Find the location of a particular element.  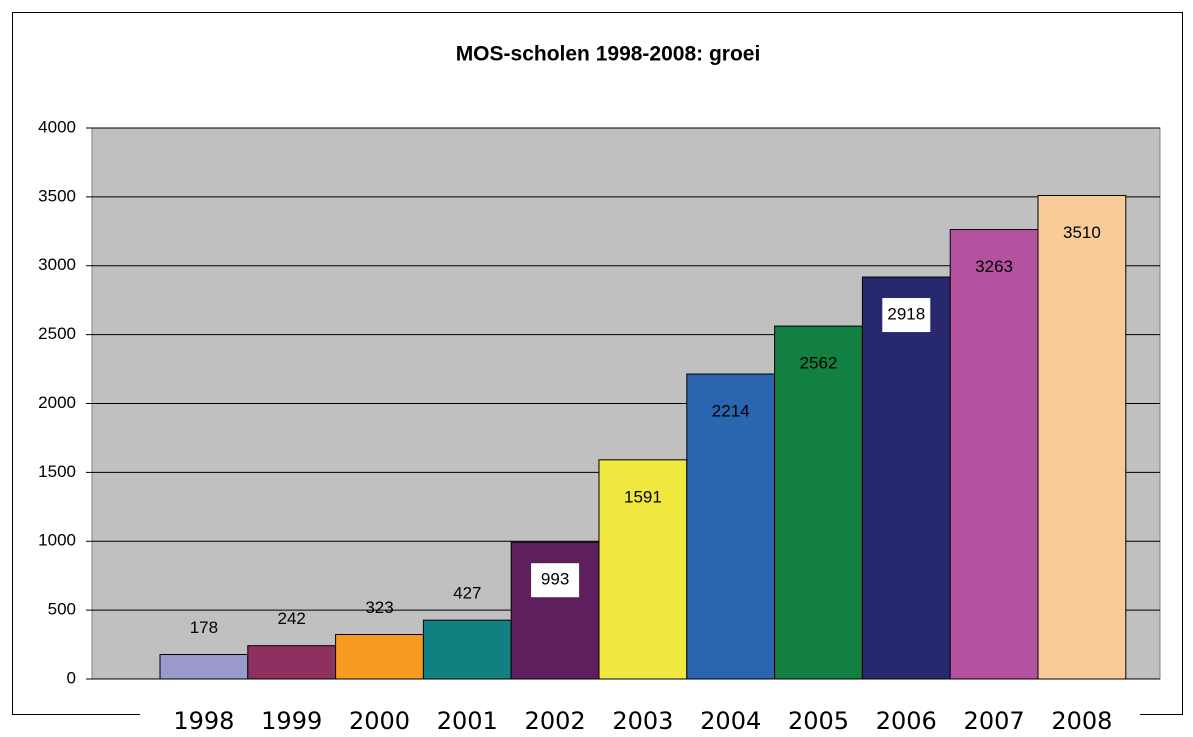

data-label: 2562 is located at coordinates (819, 363).